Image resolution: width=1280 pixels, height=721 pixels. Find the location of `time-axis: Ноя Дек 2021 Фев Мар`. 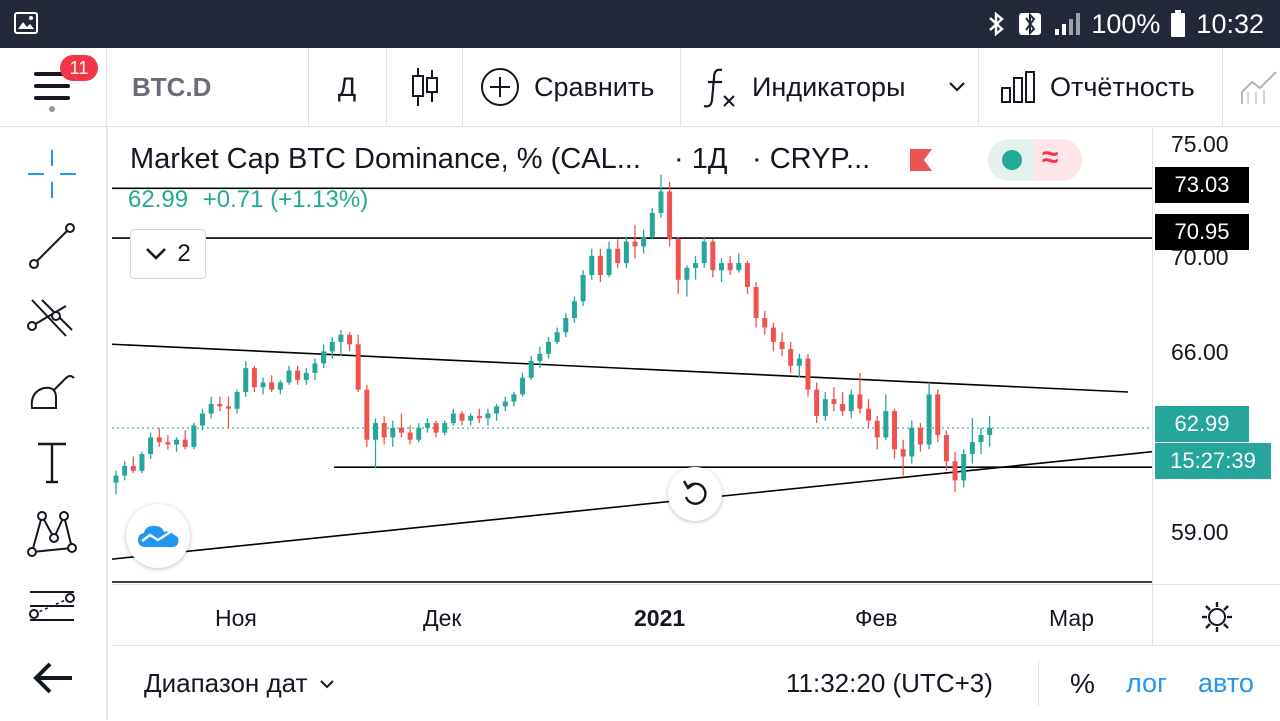

time-axis: Ноя Дек 2021 Фев Мар is located at coordinates (632, 614).